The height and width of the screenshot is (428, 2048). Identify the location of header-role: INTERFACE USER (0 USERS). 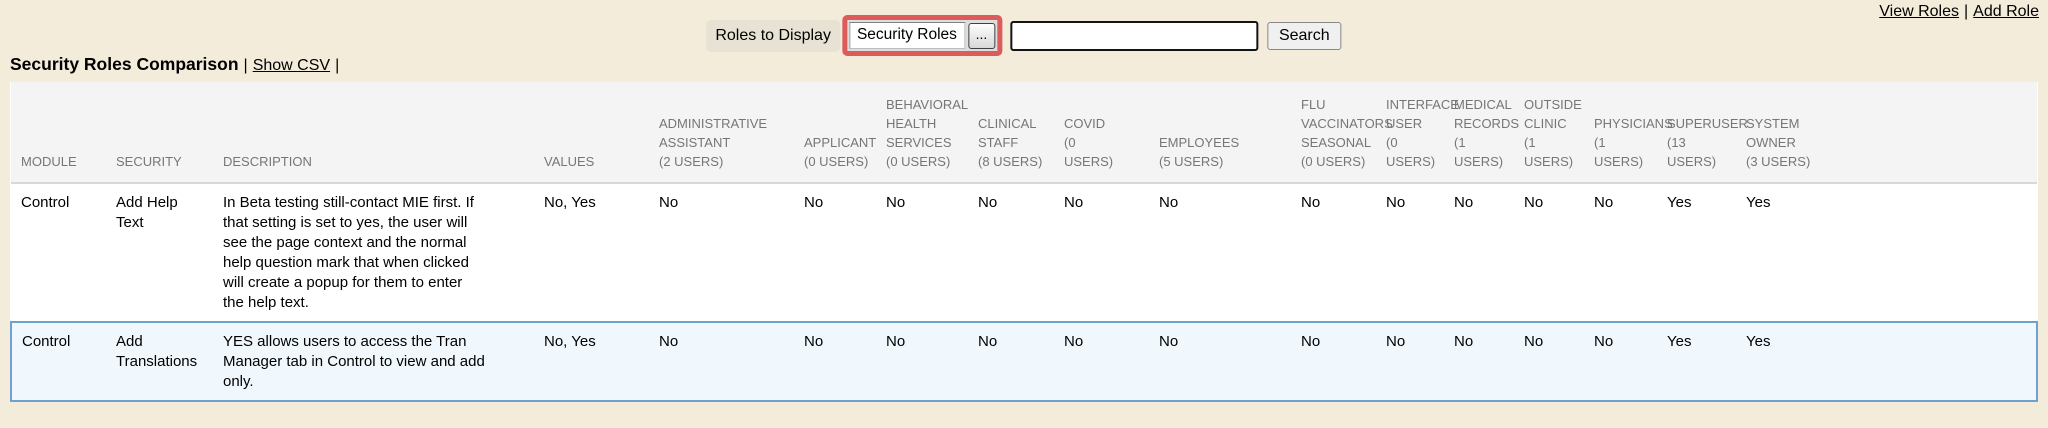
(1417, 133).